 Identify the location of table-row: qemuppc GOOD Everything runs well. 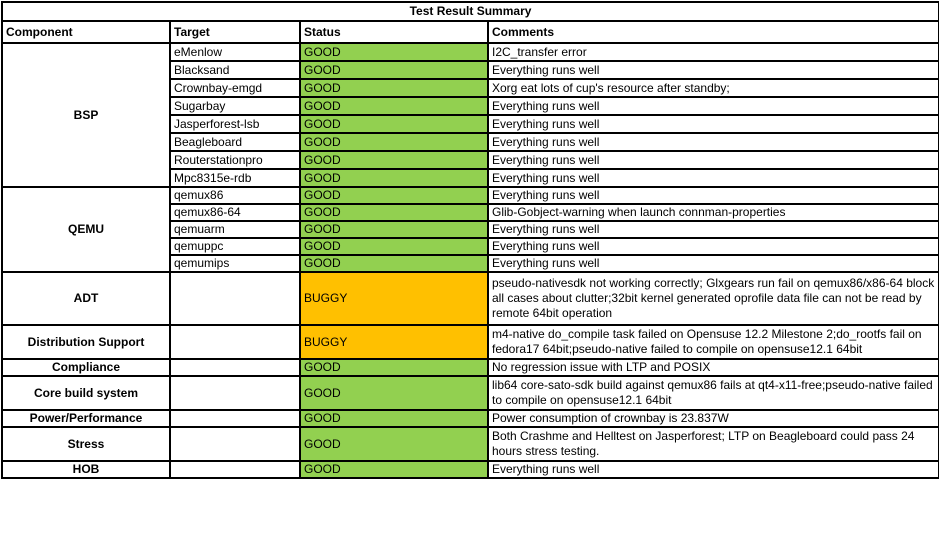
(470, 246).